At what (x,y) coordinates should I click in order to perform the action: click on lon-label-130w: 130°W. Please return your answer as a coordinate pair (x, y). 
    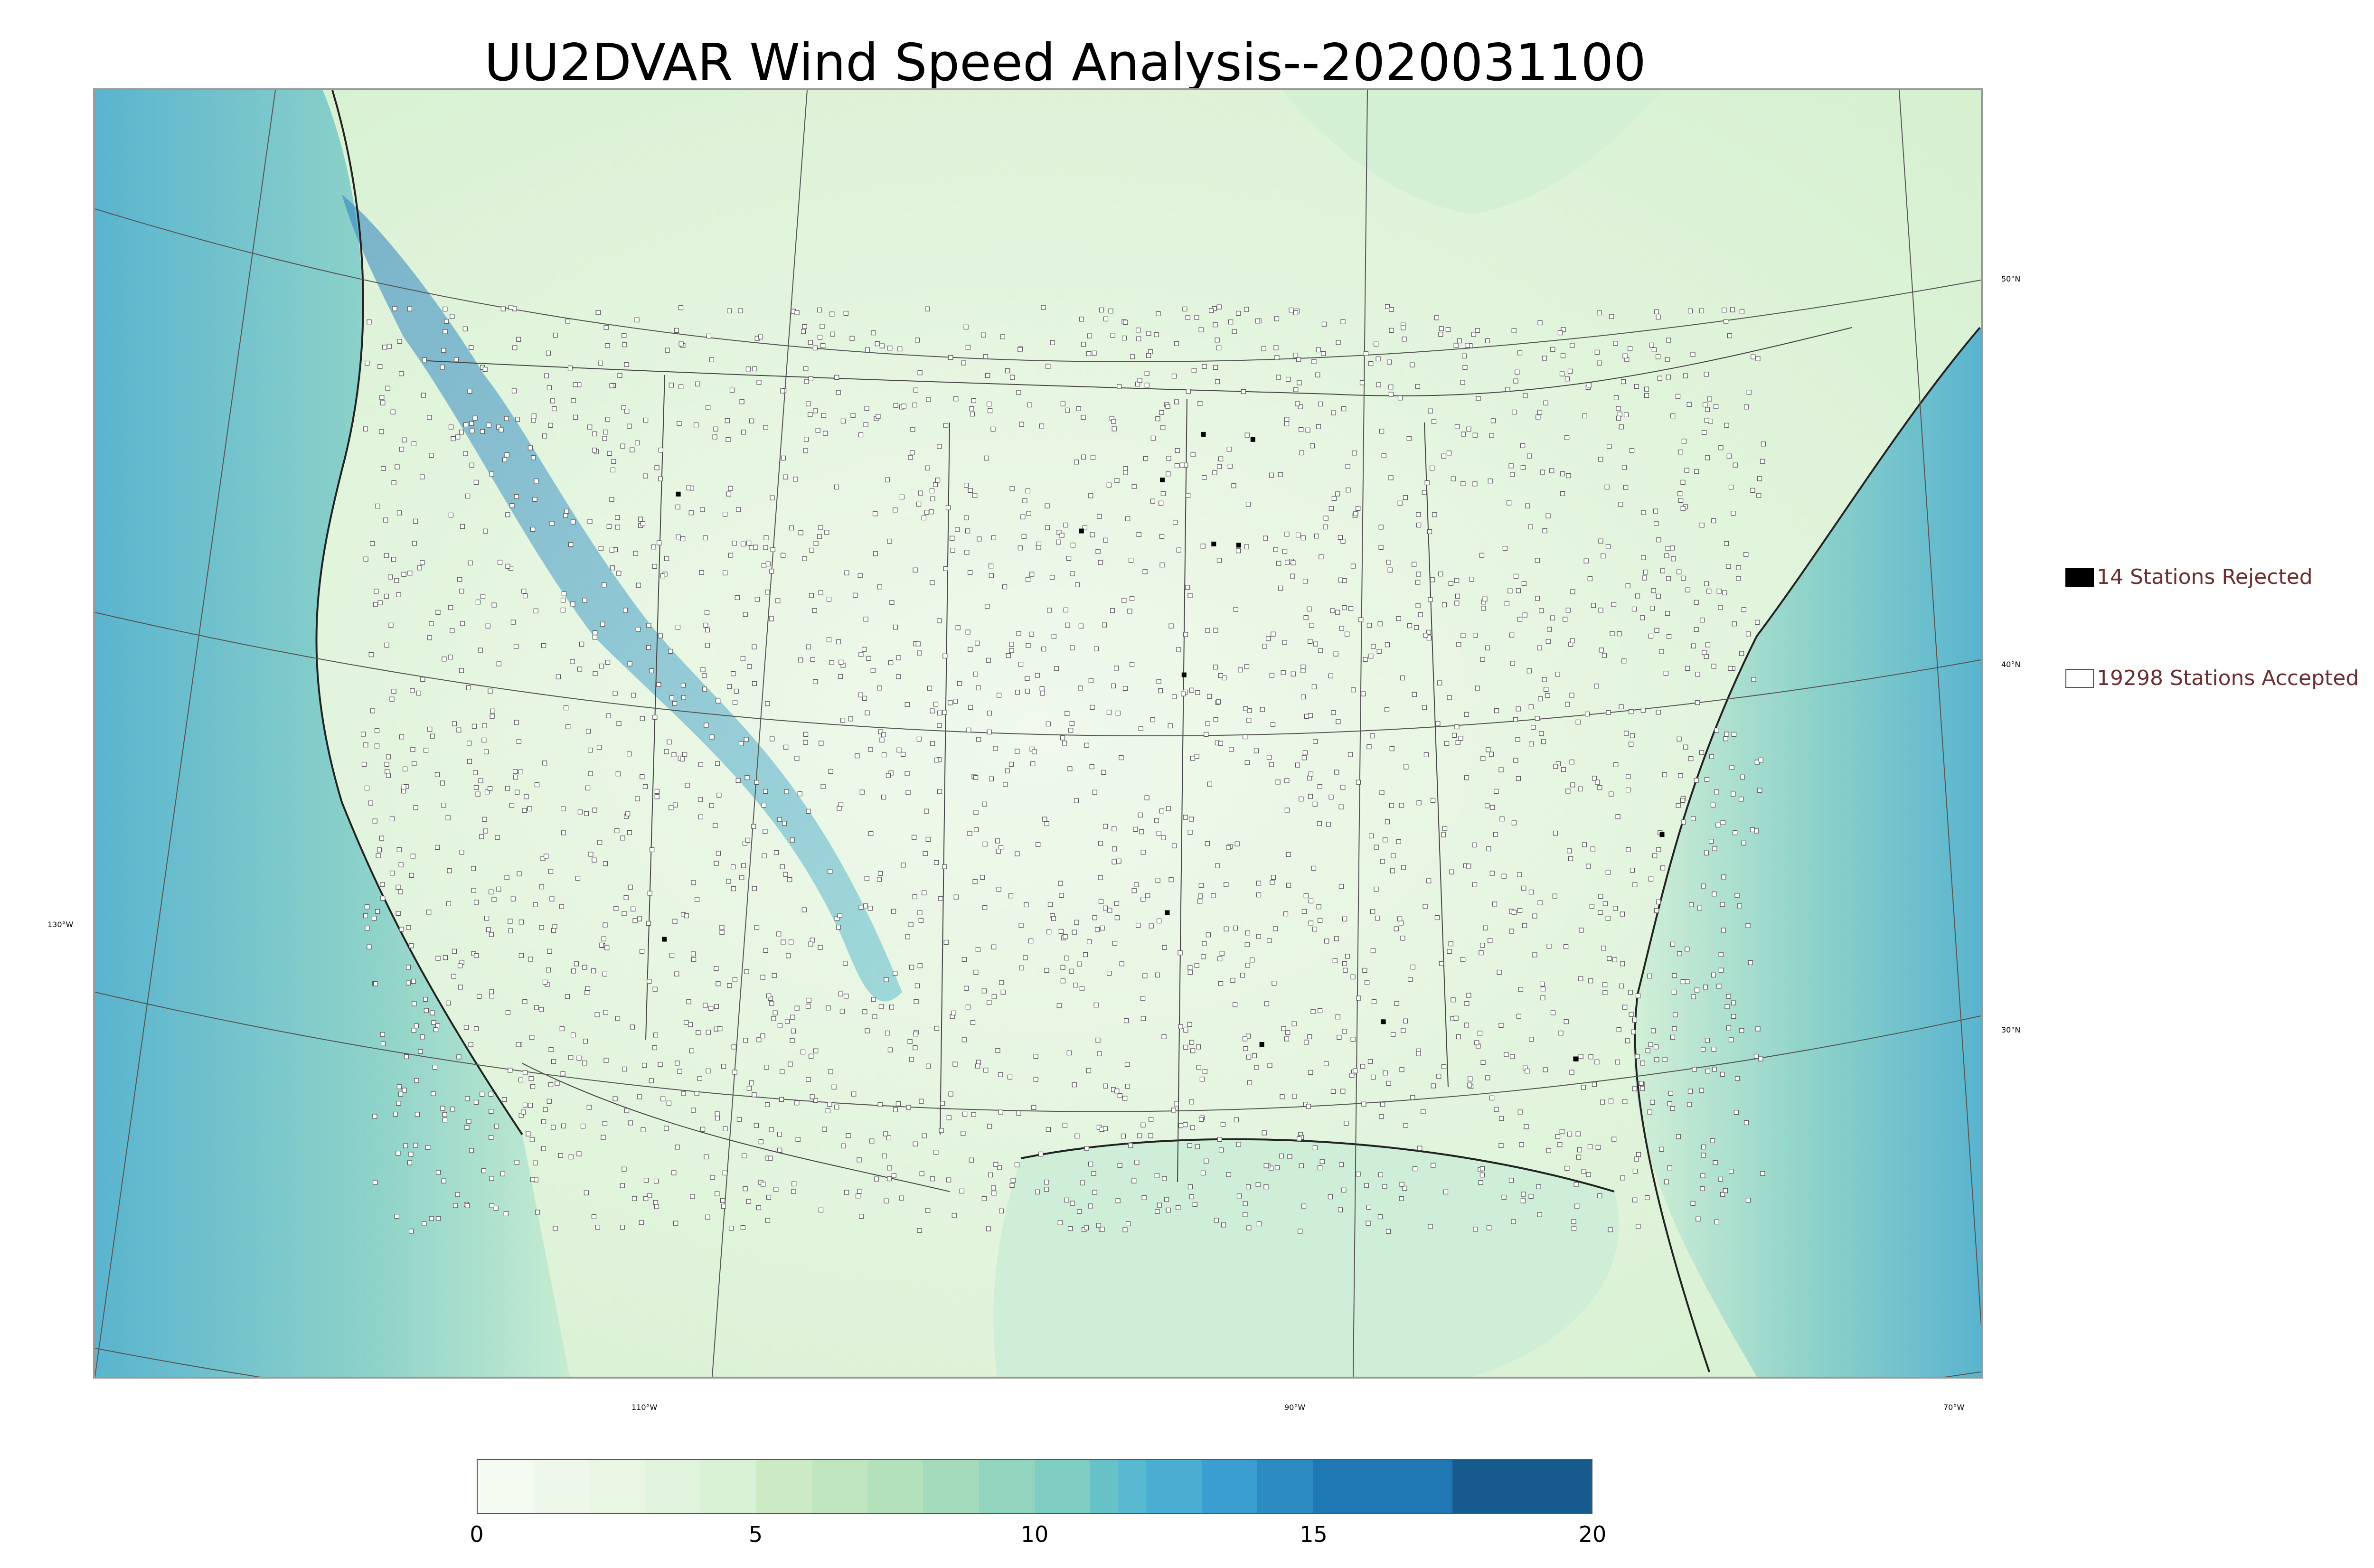
    Looking at the image, I should click on (60, 925).